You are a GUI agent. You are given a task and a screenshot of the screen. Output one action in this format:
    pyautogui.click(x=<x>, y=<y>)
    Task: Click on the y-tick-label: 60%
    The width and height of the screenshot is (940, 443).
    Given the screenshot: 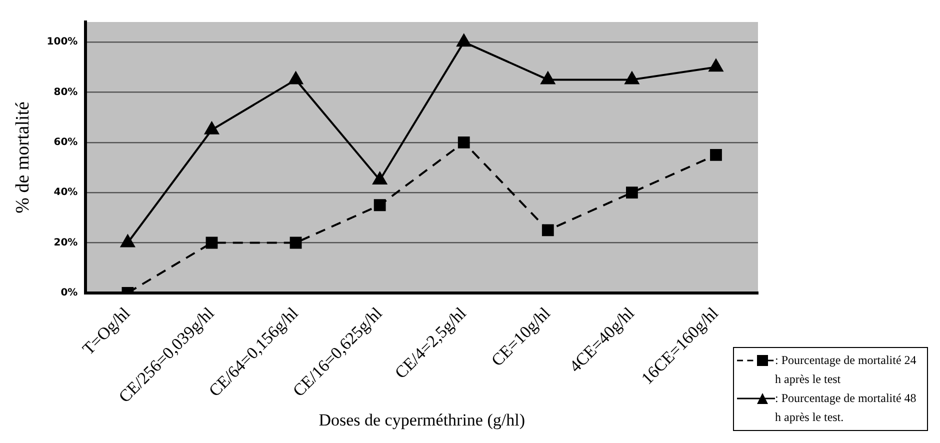 What is the action you would take?
    pyautogui.click(x=66, y=142)
    